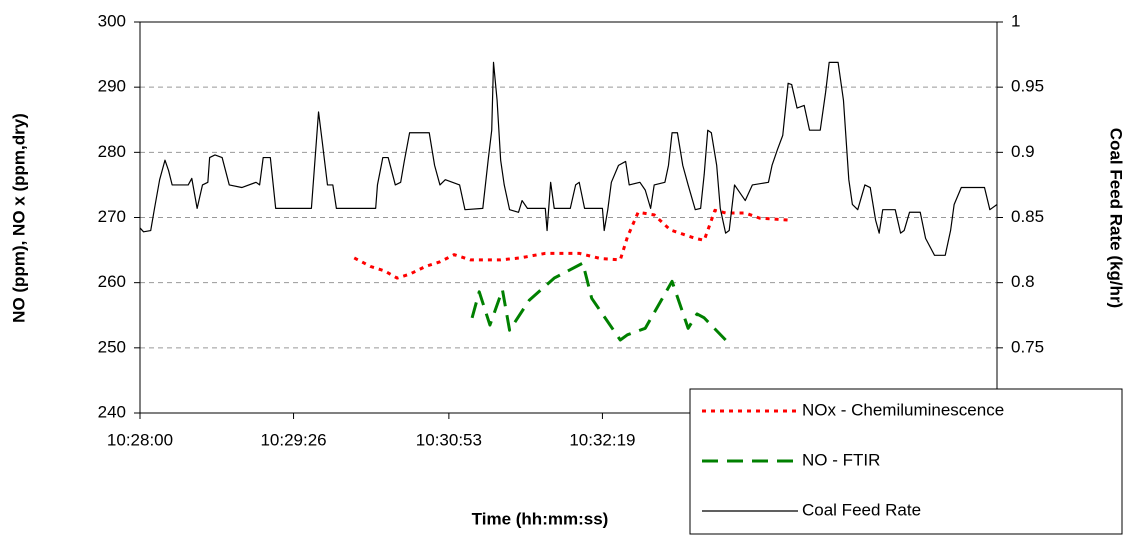  I want to click on y2-tick-label: 0.95, so click(1027, 86).